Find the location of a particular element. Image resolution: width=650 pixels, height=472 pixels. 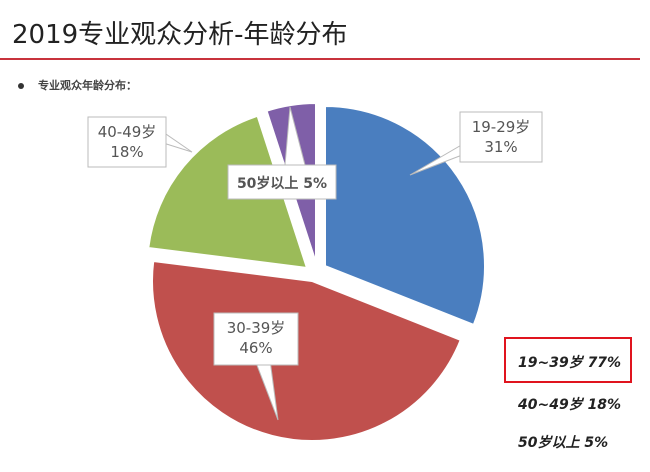

summary-line-2: 40~49岁 18% is located at coordinates (570, 405).